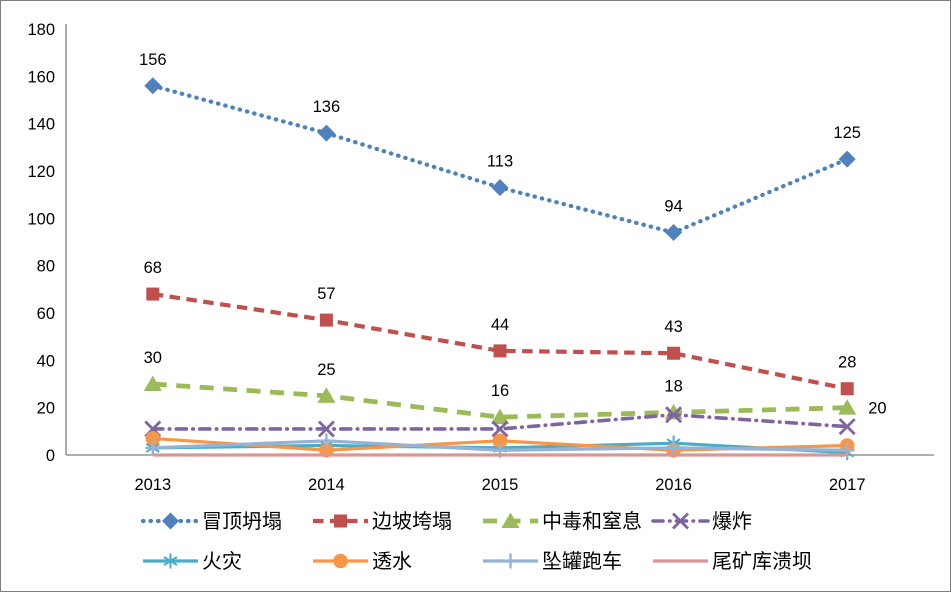 The height and width of the screenshot is (592, 951). I want to click on data-label: 43, so click(673, 327).